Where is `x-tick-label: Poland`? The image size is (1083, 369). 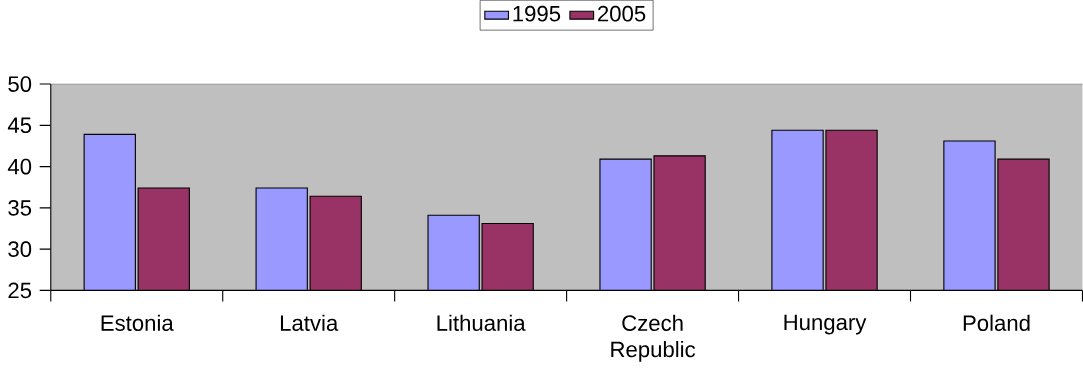
x-tick-label: Poland is located at coordinates (996, 322).